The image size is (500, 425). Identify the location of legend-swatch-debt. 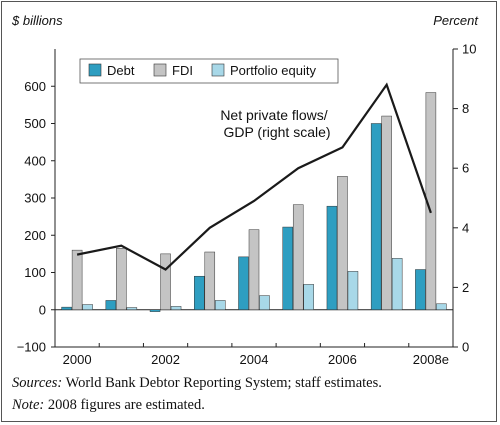
(95, 70).